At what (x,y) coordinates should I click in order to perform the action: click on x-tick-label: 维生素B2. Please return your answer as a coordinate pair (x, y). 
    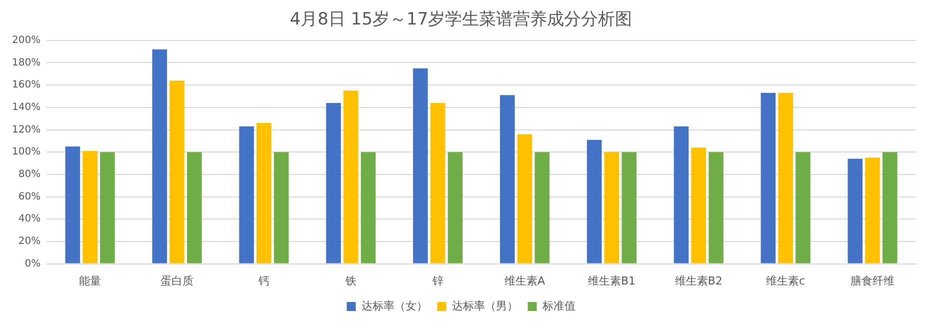
    Looking at the image, I should click on (698, 281).